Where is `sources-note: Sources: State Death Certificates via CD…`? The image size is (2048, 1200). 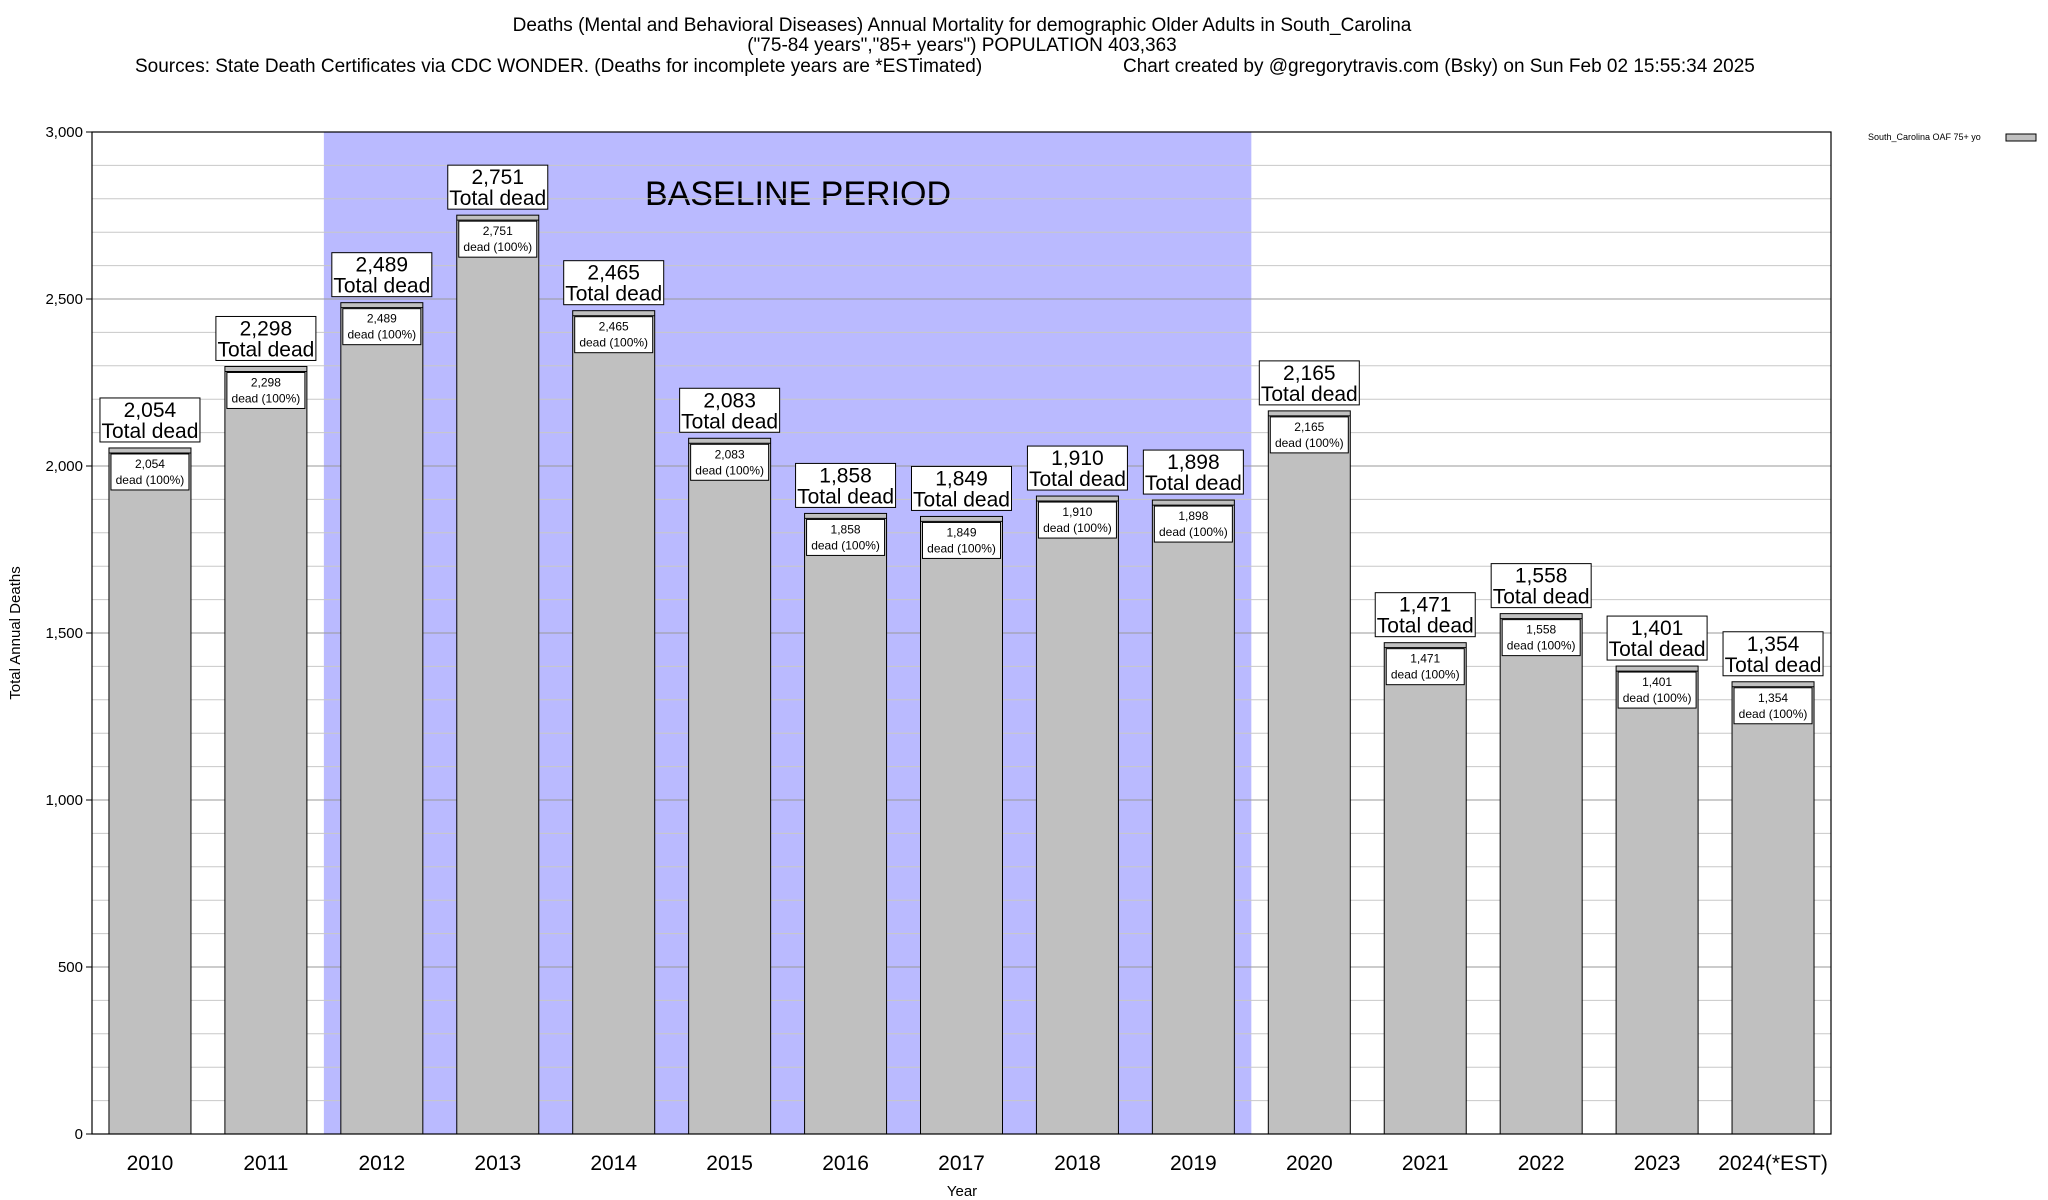 sources-note: Sources: State Death Certificates via CD… is located at coordinates (558, 66).